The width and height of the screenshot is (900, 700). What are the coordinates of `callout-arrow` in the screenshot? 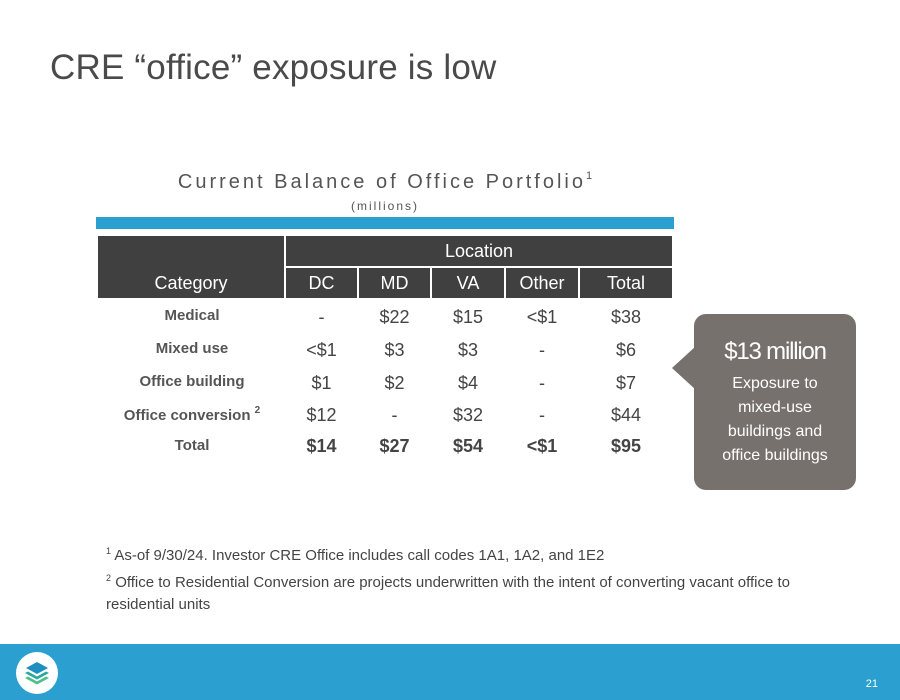 It's located at (684, 368).